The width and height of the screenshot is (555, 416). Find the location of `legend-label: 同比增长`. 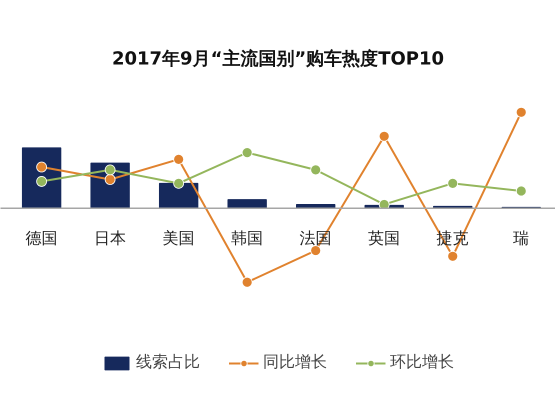

legend-label: 同比增长 is located at coordinates (295, 362).